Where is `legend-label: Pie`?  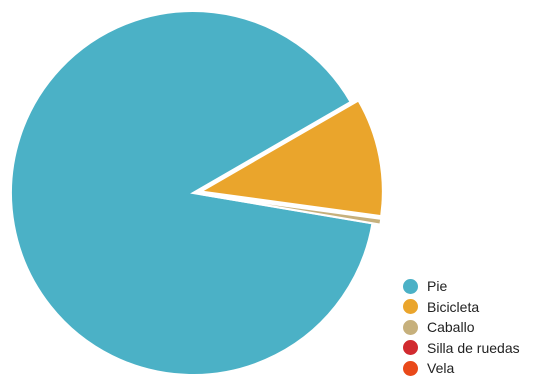
legend-label: Pie is located at coordinates (437, 286).